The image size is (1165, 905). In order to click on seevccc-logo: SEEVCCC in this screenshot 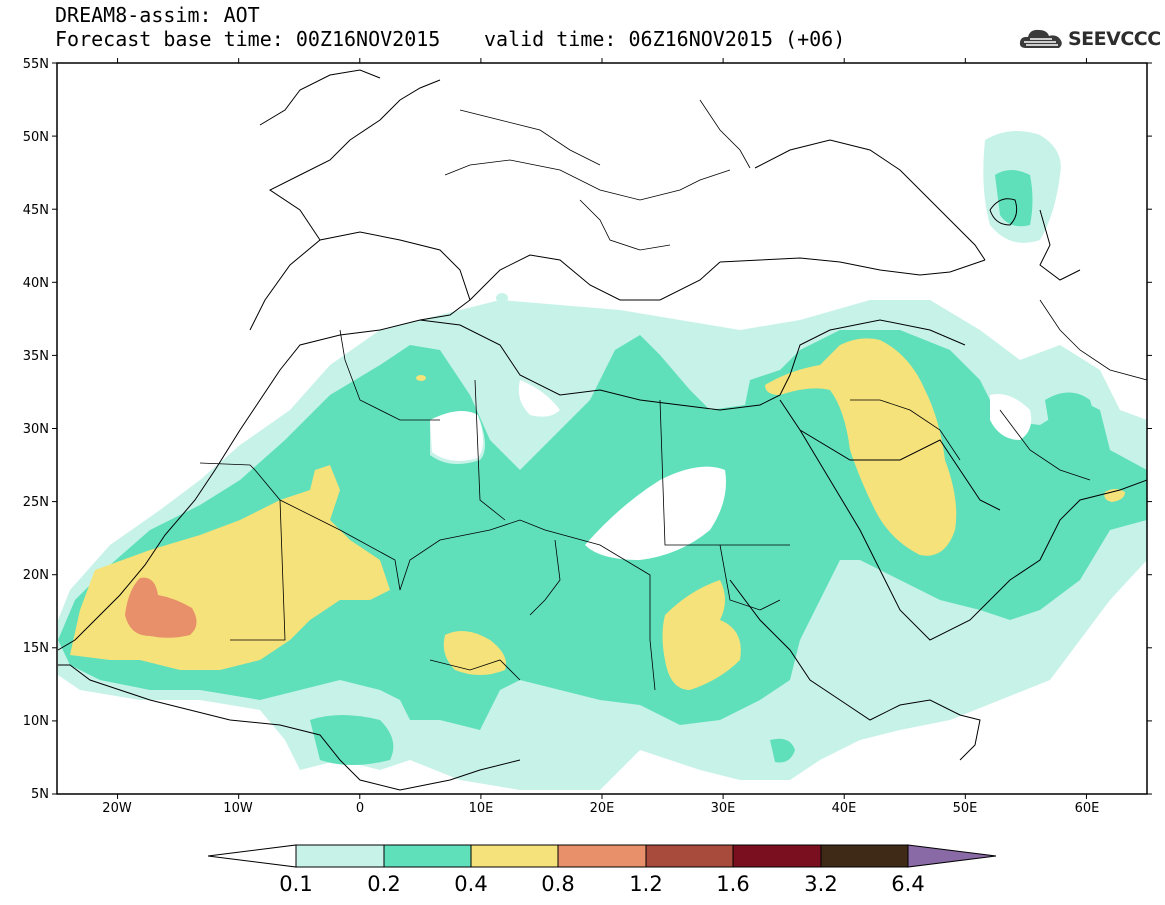, I will do `click(1089, 39)`.